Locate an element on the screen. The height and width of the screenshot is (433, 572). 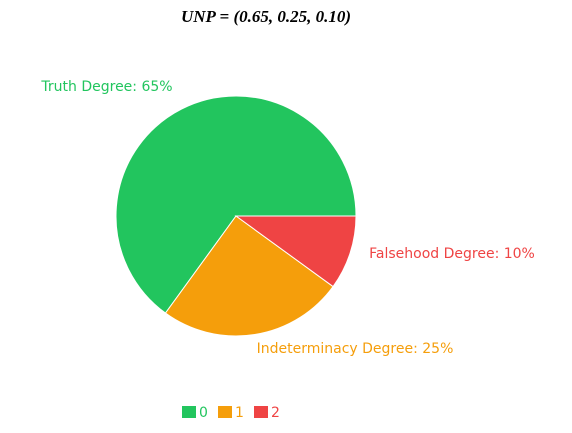
slice-label: Truth Degree: 65% is located at coordinates (106, 87).